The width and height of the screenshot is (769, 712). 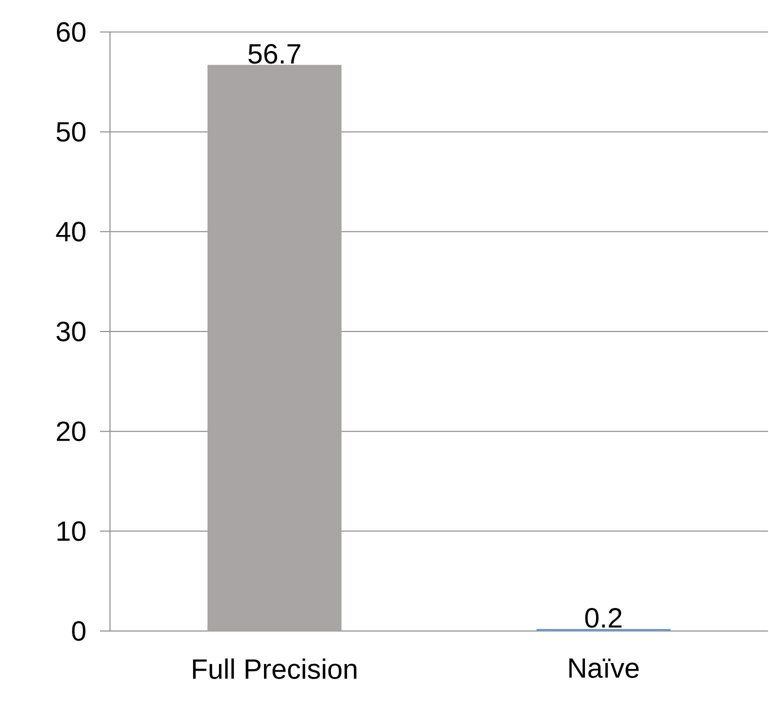 I want to click on y-tick-label: 20, so click(x=71, y=431).